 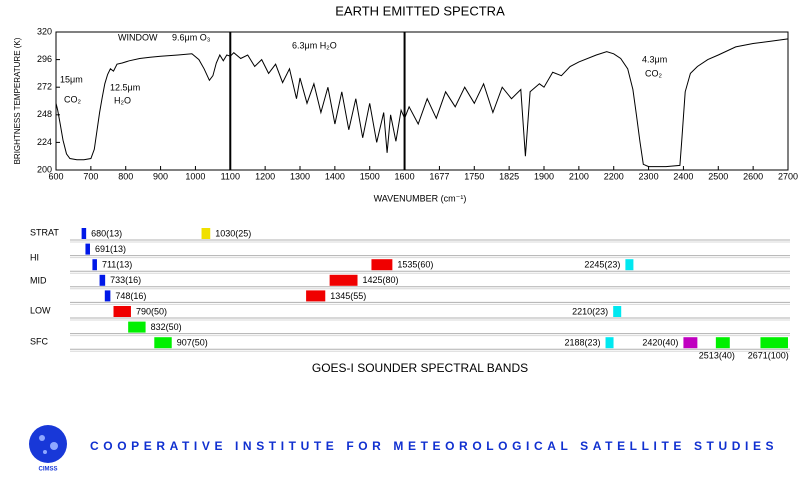 I want to click on level-label: SFC, so click(x=39, y=341).